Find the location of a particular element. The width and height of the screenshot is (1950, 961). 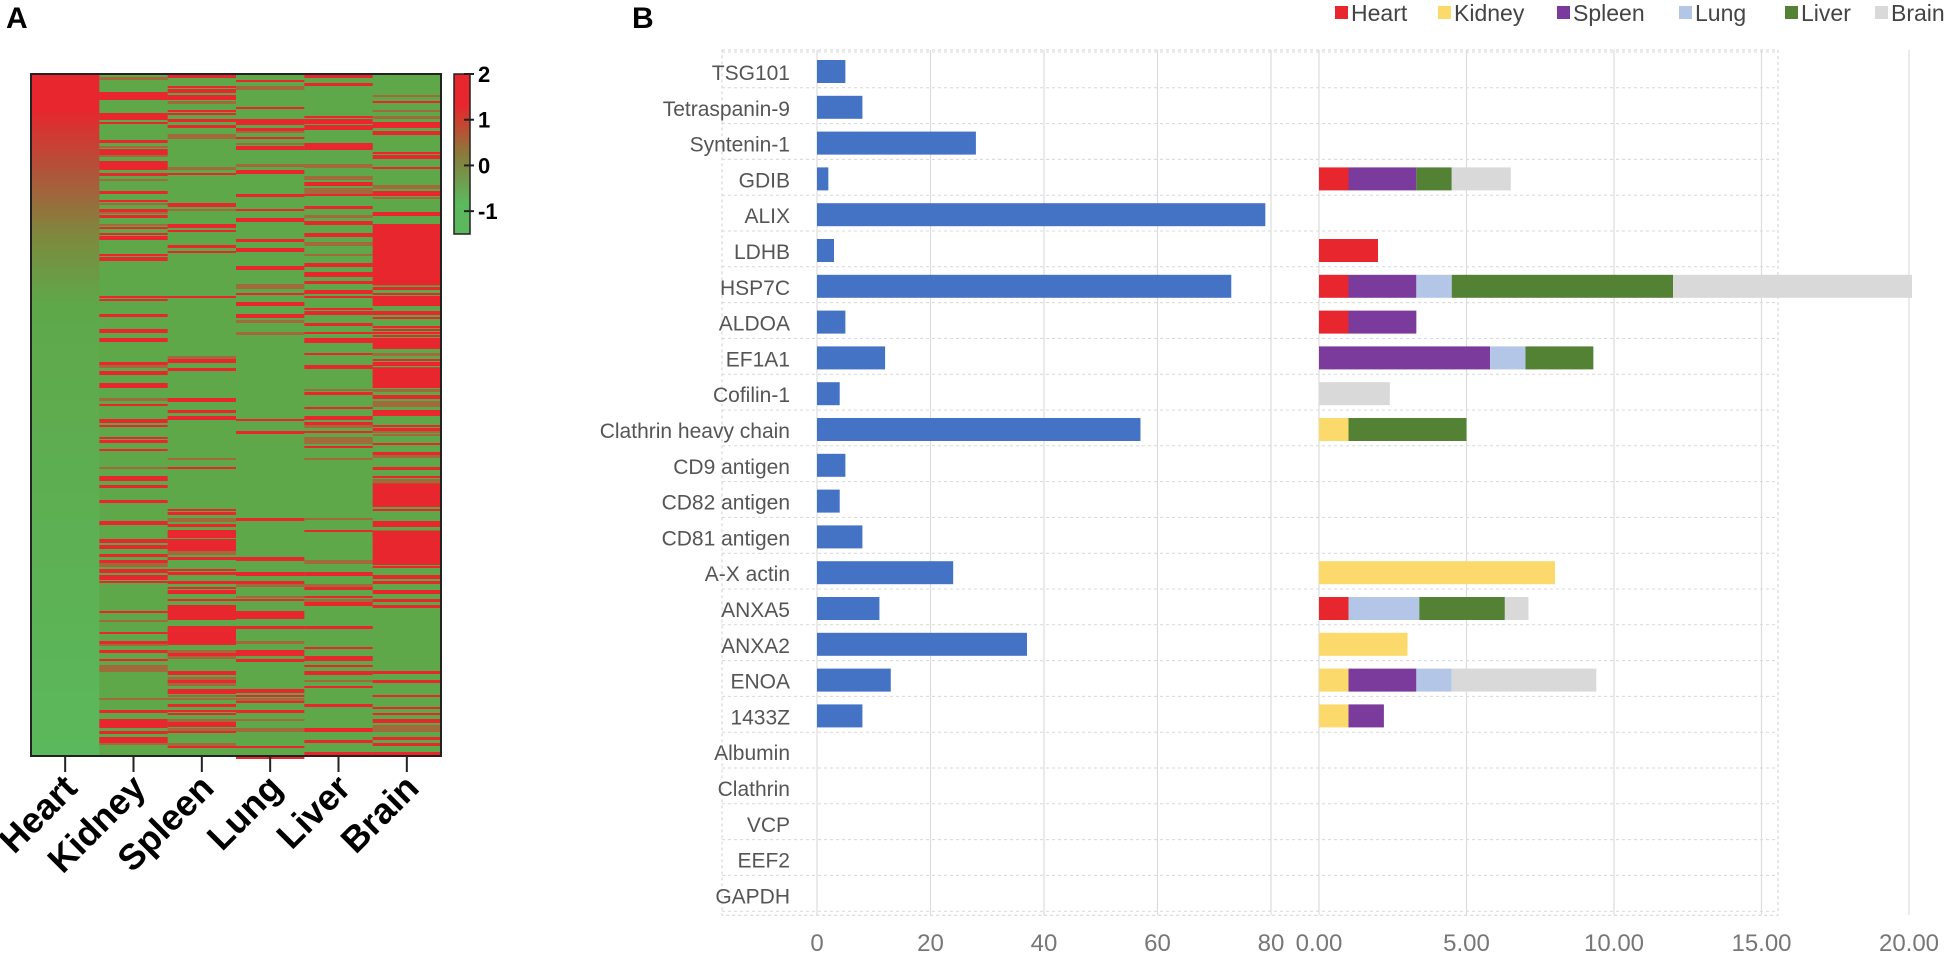

x-tick-label: 60 is located at coordinates (1157, 943).